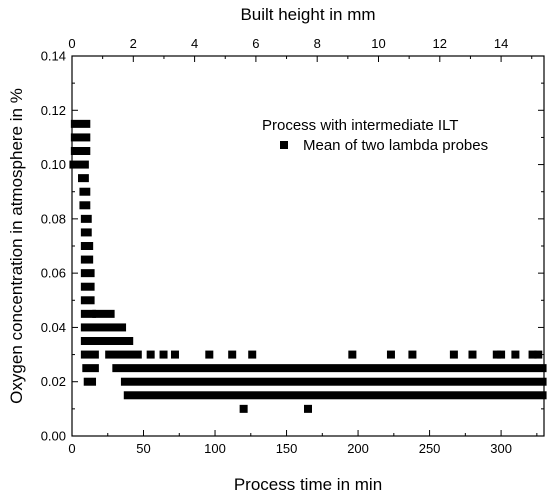 This screenshot has width=550, height=496. Describe the element at coordinates (378, 43) in the screenshot. I see `x2-tick-label: 10` at that location.